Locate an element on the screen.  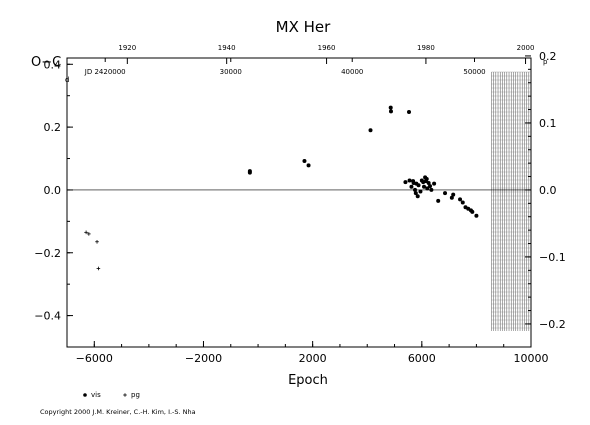
legend-label-pg: pg is located at coordinates (135, 395).